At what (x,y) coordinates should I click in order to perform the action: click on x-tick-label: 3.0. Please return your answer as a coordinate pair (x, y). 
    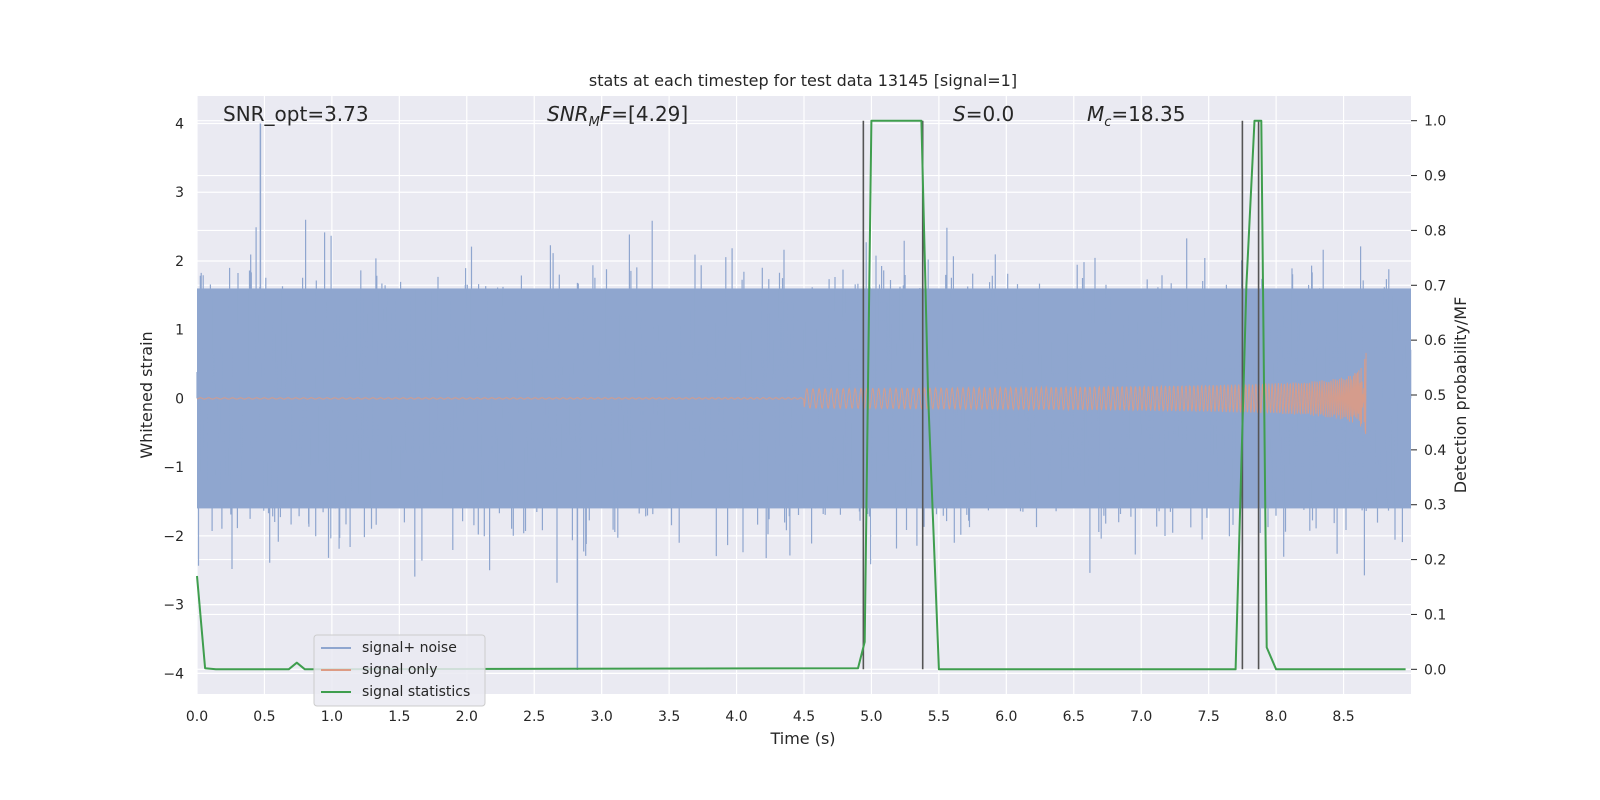
    Looking at the image, I should click on (602, 717).